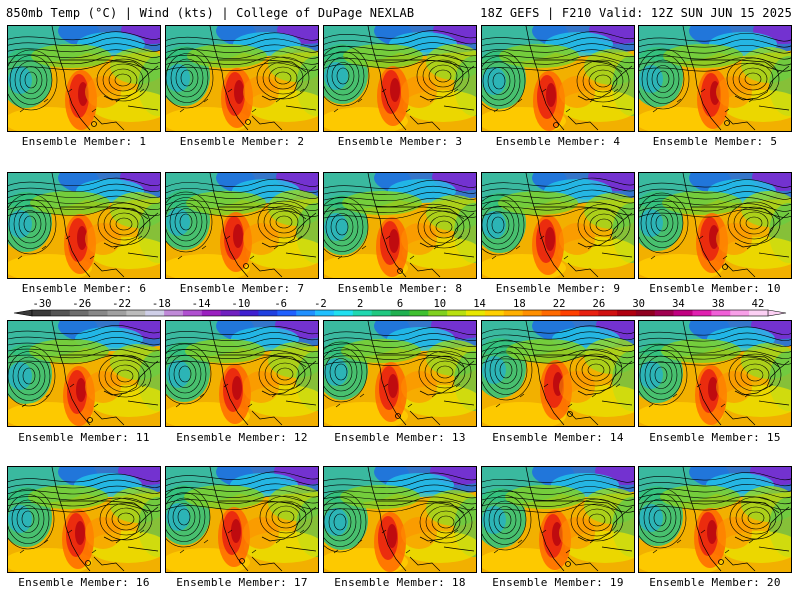  I want to click on ensemble-member-label: Ensemble Member: 2, so click(242, 141).